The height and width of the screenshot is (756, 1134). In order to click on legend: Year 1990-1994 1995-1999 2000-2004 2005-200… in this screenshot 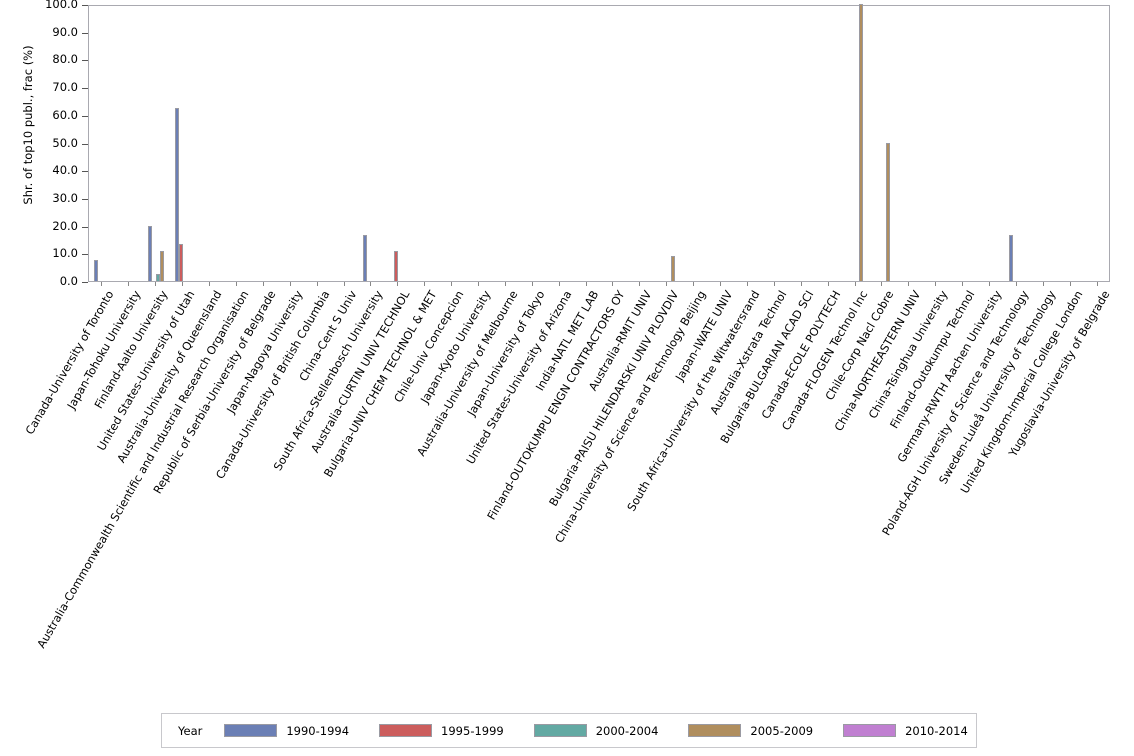, I will do `click(569, 730)`.